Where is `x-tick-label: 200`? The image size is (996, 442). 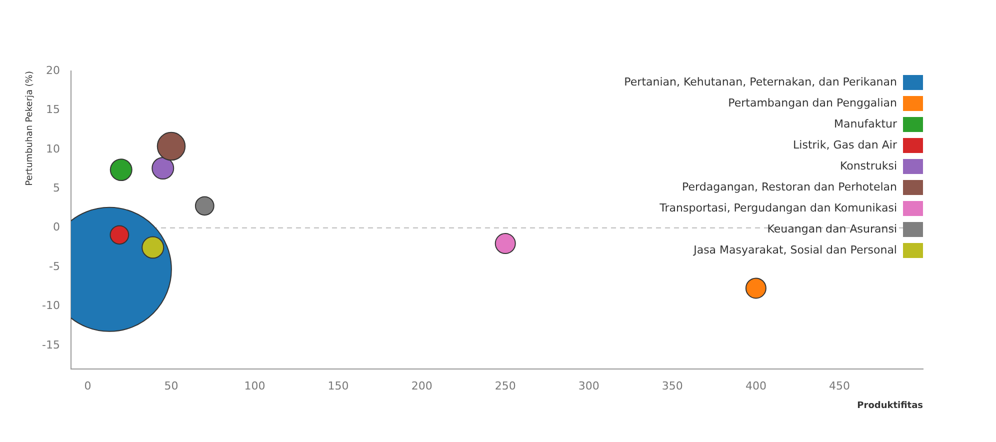
x-tick-label: 200 is located at coordinates (421, 385).